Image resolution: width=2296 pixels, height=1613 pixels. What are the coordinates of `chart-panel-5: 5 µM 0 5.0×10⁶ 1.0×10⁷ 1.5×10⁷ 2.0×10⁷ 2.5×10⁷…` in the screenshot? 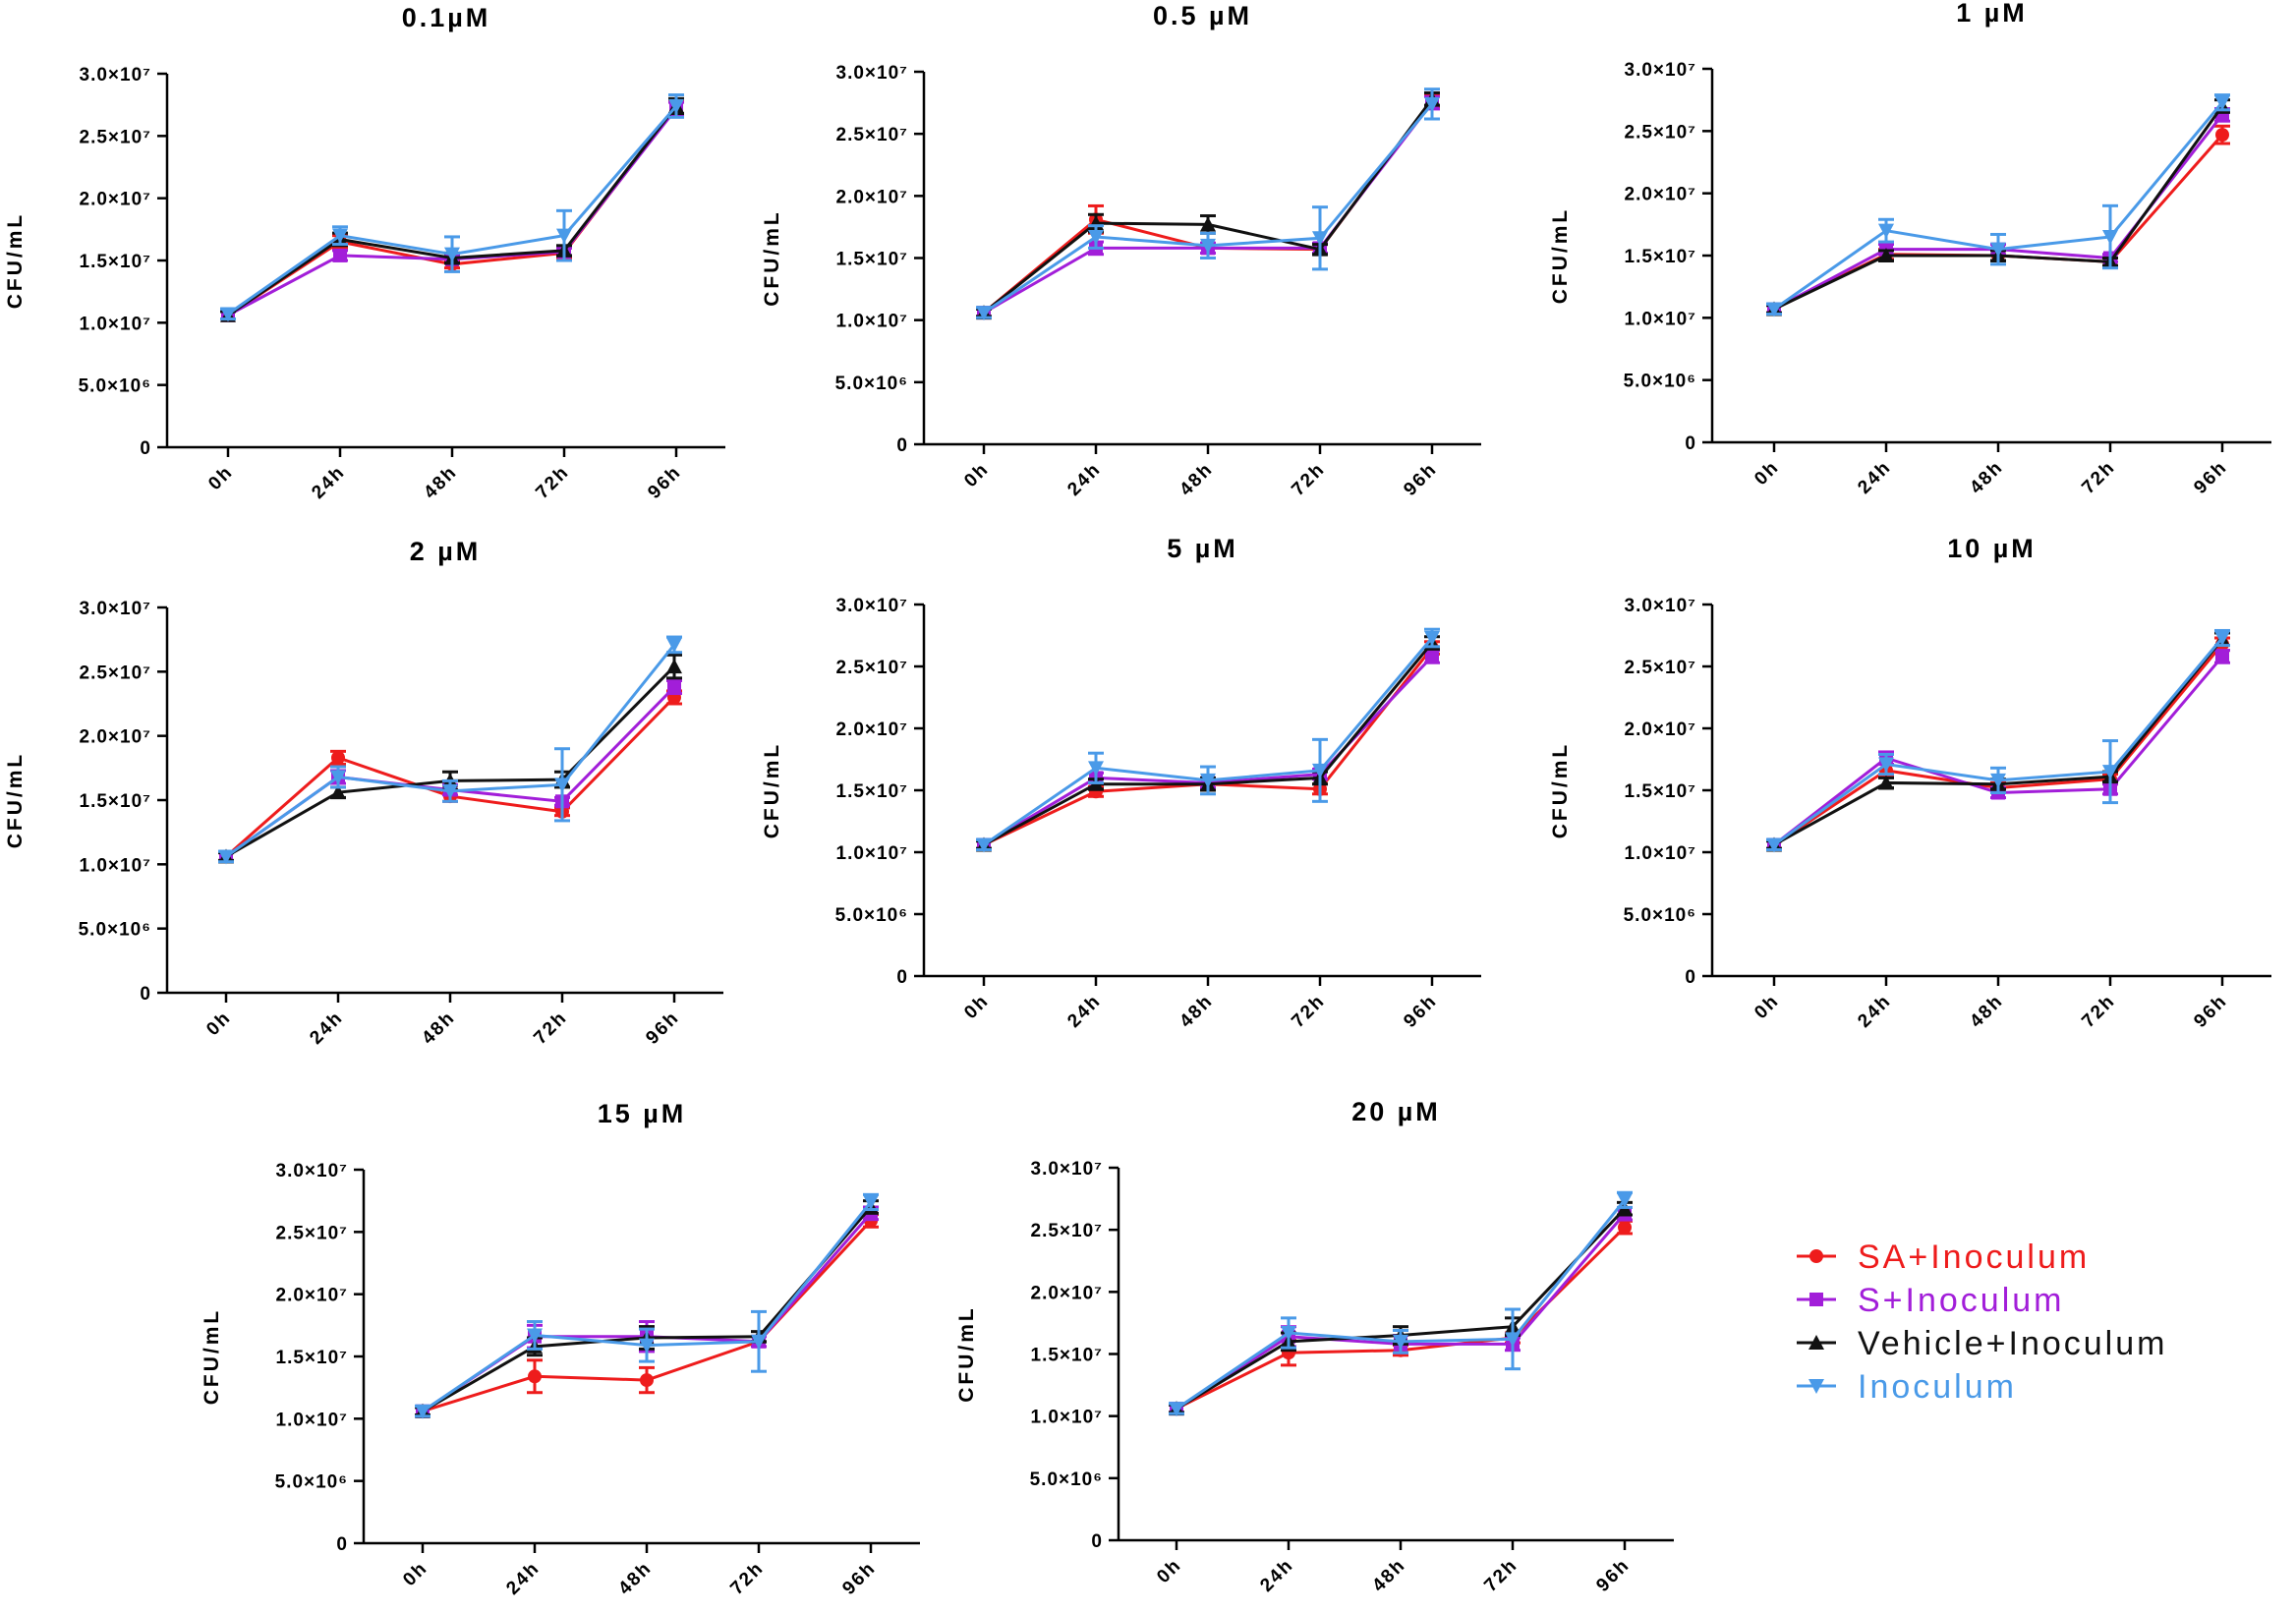 It's located at (1121, 783).